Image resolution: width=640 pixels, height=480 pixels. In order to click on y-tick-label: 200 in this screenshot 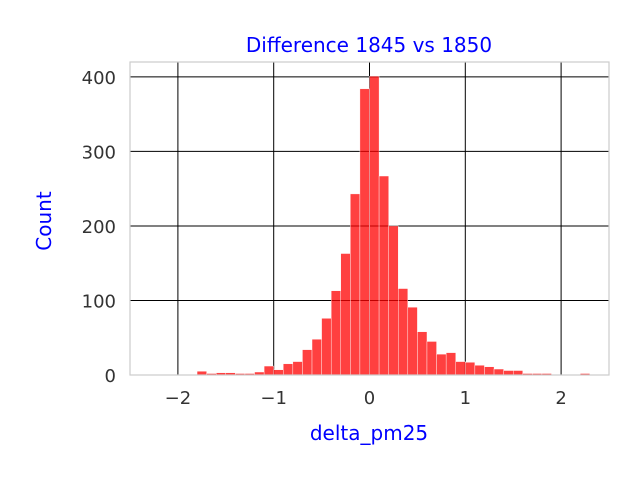, I will do `click(99, 227)`.